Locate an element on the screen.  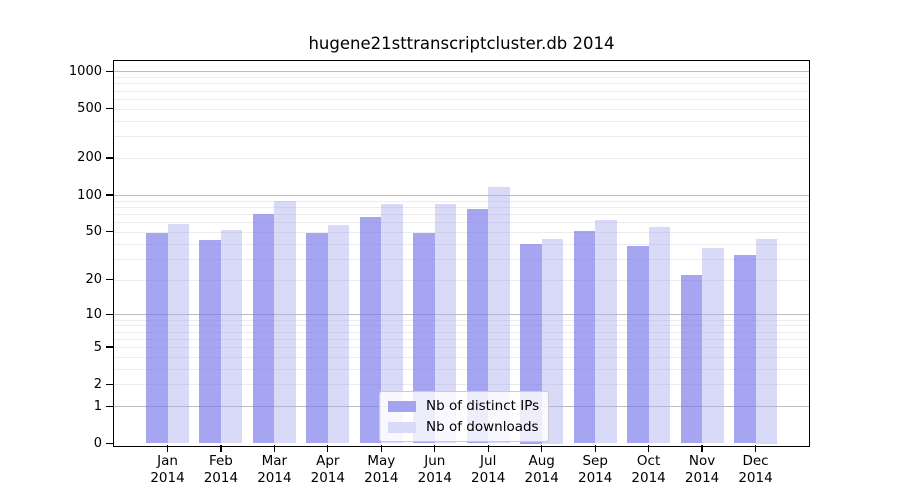
x-tick-label: Jul 2014 is located at coordinates (488, 470).